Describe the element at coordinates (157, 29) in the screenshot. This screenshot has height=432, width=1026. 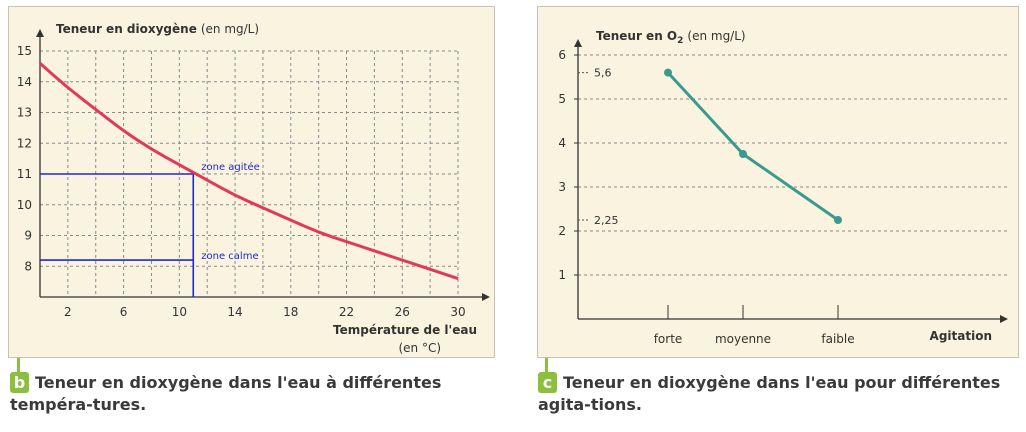
I see `y-axis-label: Teneur en dioxygène (en mg/L)` at that location.